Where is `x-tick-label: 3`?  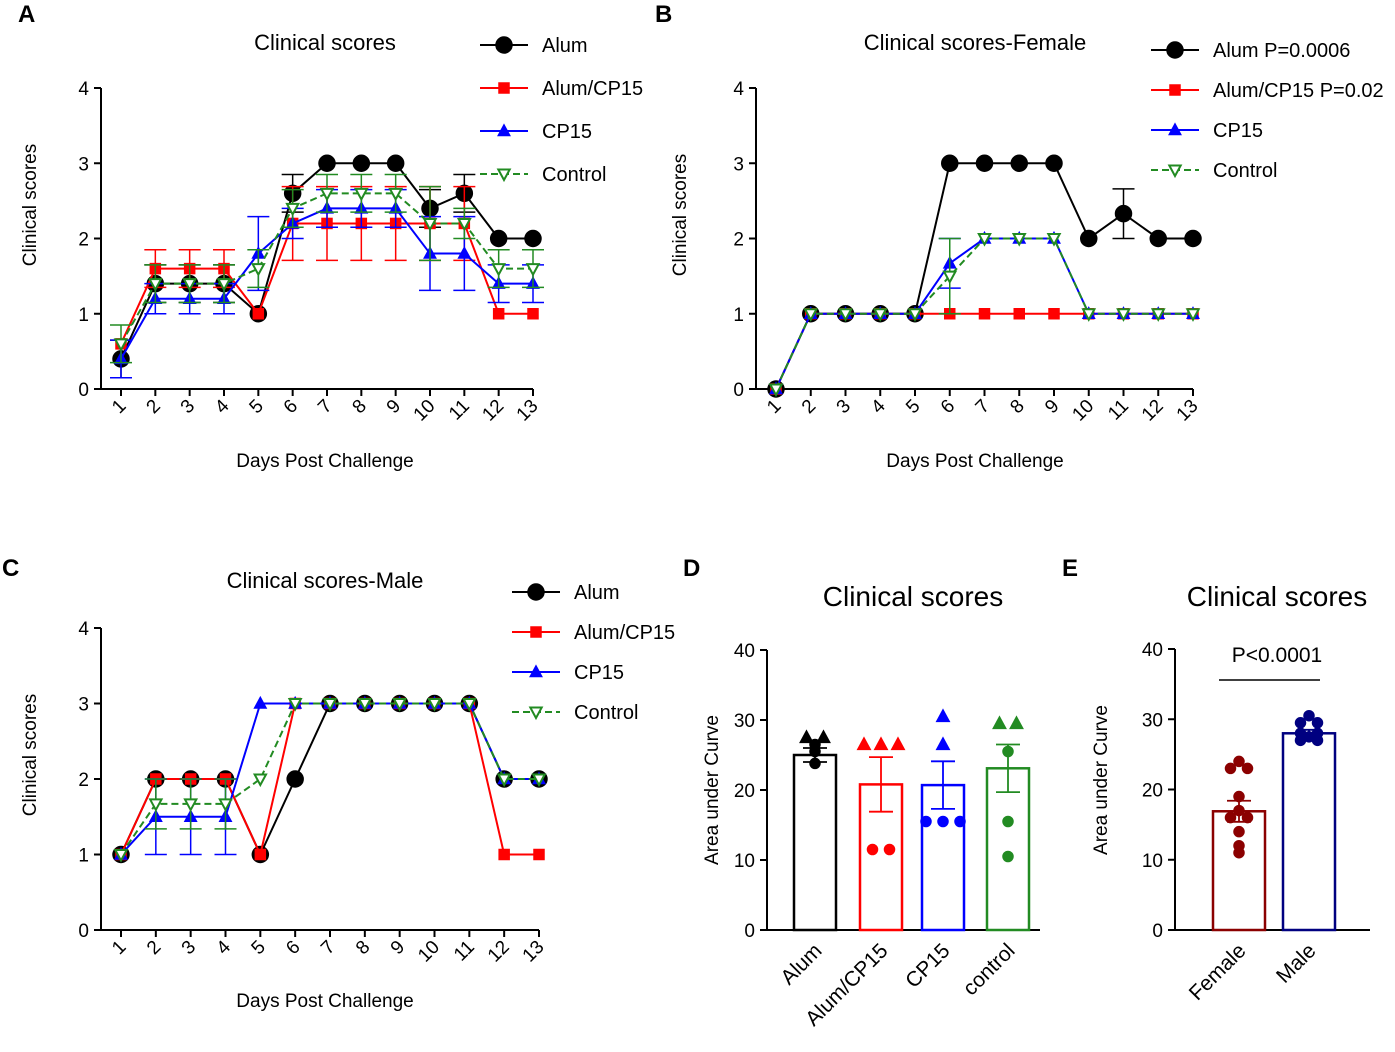
x-tick-label: 3 is located at coordinates (188, 407).